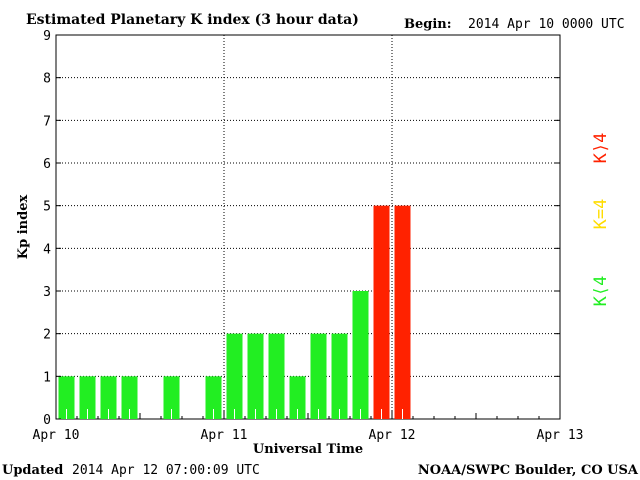 The height and width of the screenshot is (480, 640). Describe the element at coordinates (47, 164) in the screenshot. I see `y-tick-label: 6` at that location.